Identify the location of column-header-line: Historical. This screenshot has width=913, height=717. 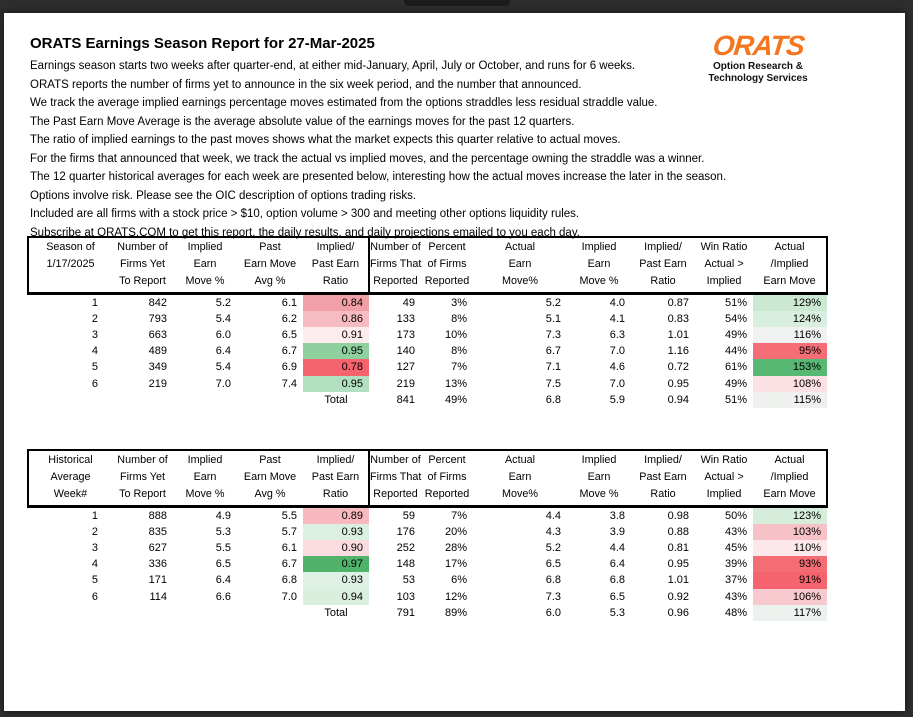
(70, 460).